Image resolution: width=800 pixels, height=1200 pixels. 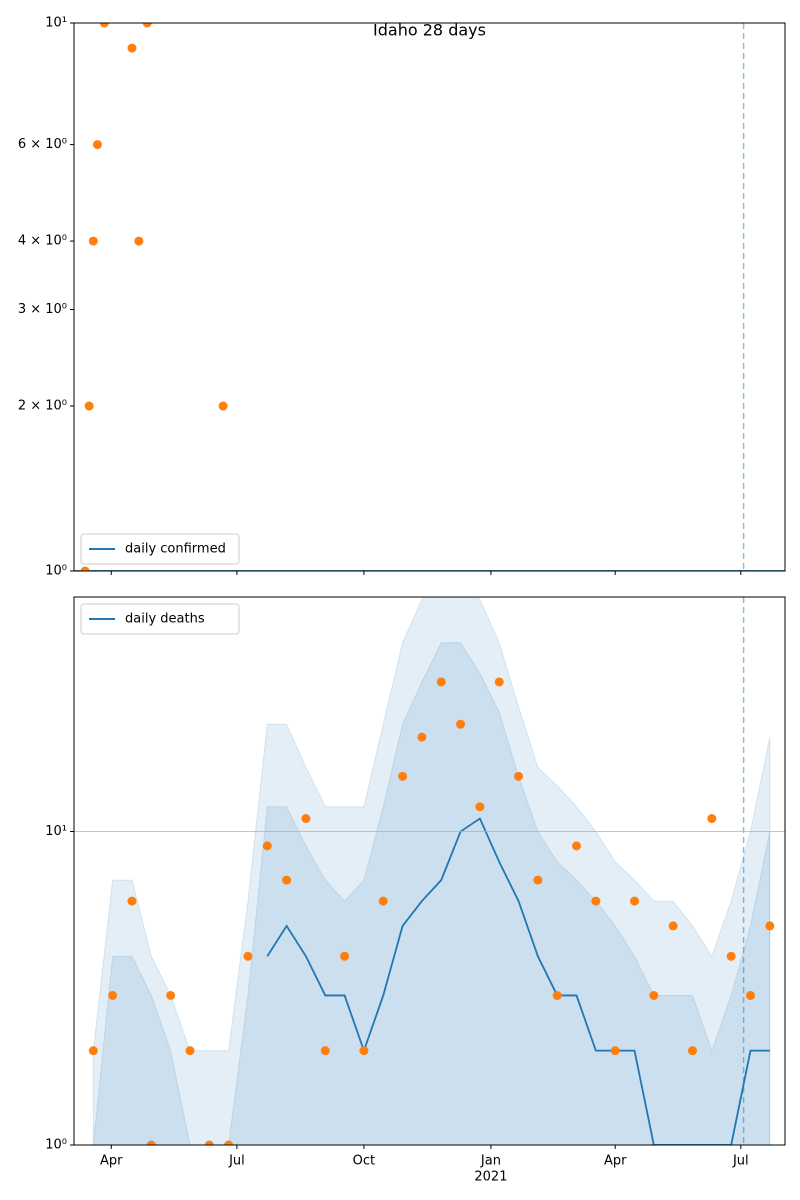 I want to click on chart-title: Idaho 28 days, so click(x=429, y=30).